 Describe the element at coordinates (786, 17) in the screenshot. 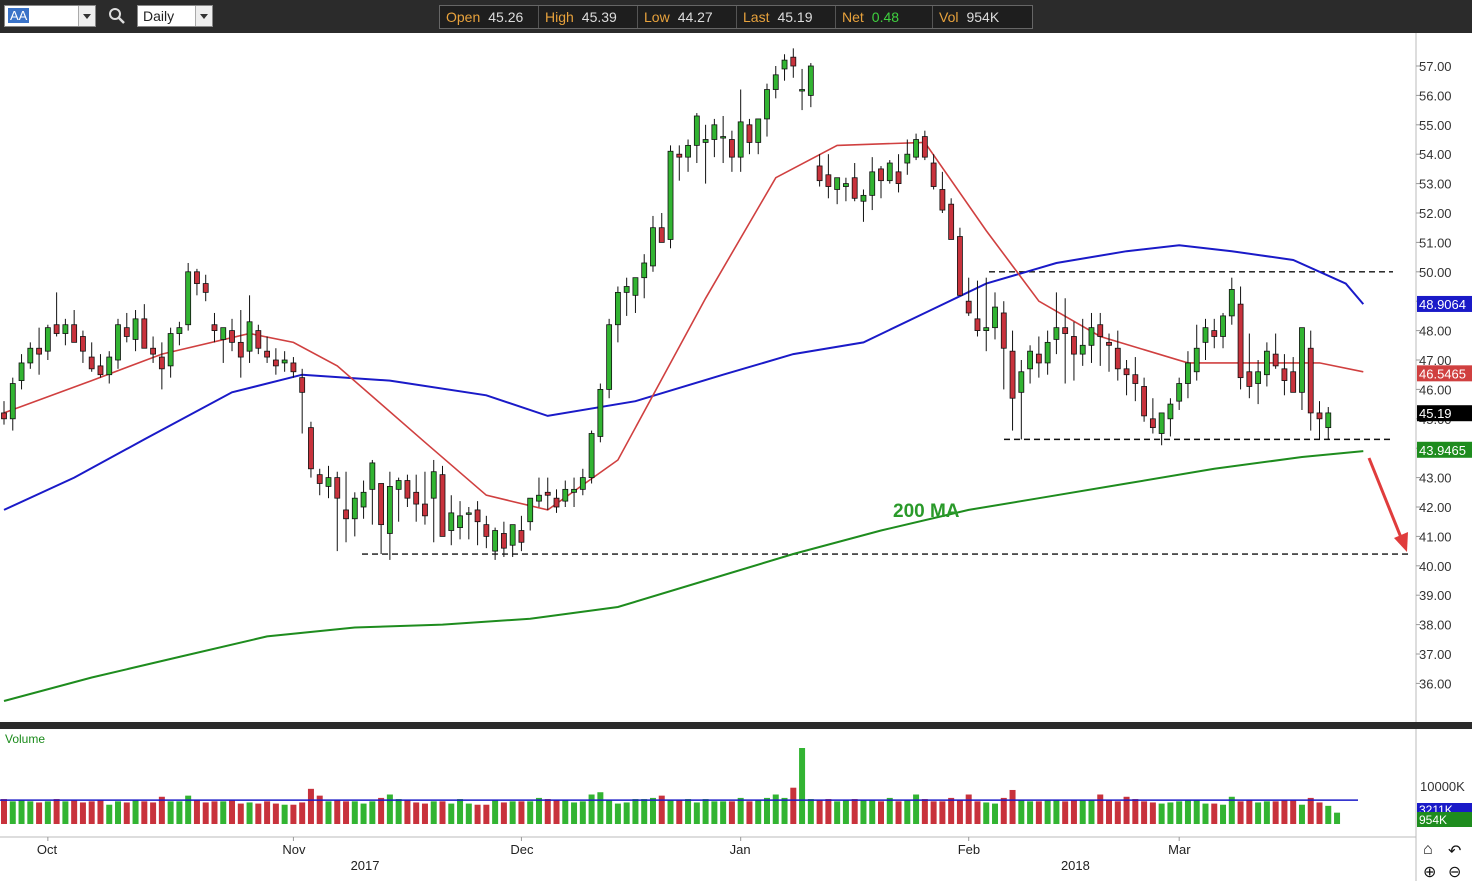

I see `quote-last: Last 45.19` at that location.